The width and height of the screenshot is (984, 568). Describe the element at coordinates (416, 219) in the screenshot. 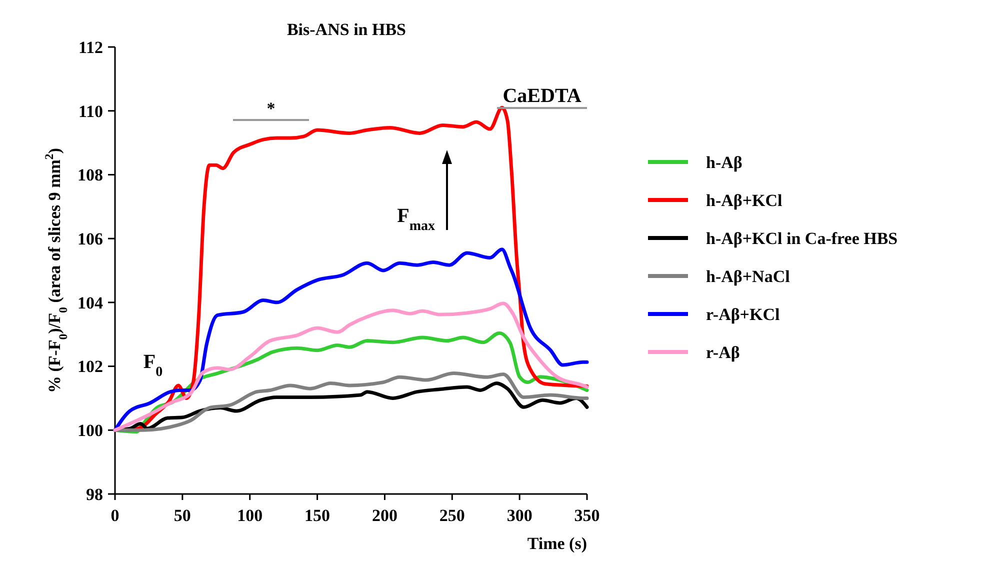

I see `annotation: F$_{max}$` at that location.